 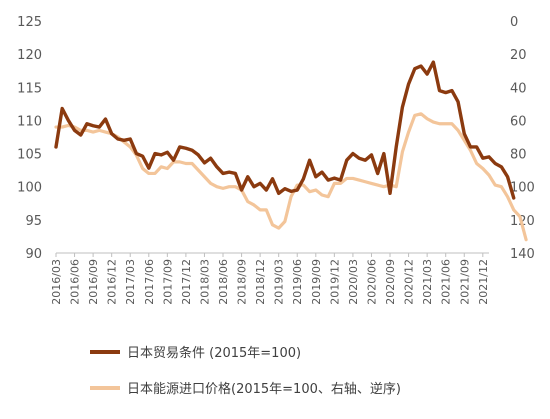 What do you see at coordinates (264, 389) in the screenshot?
I see `legend-label-energy-import: 日本能源进口价格(2015年=100、右轴、逆序)` at bounding box center [264, 389].